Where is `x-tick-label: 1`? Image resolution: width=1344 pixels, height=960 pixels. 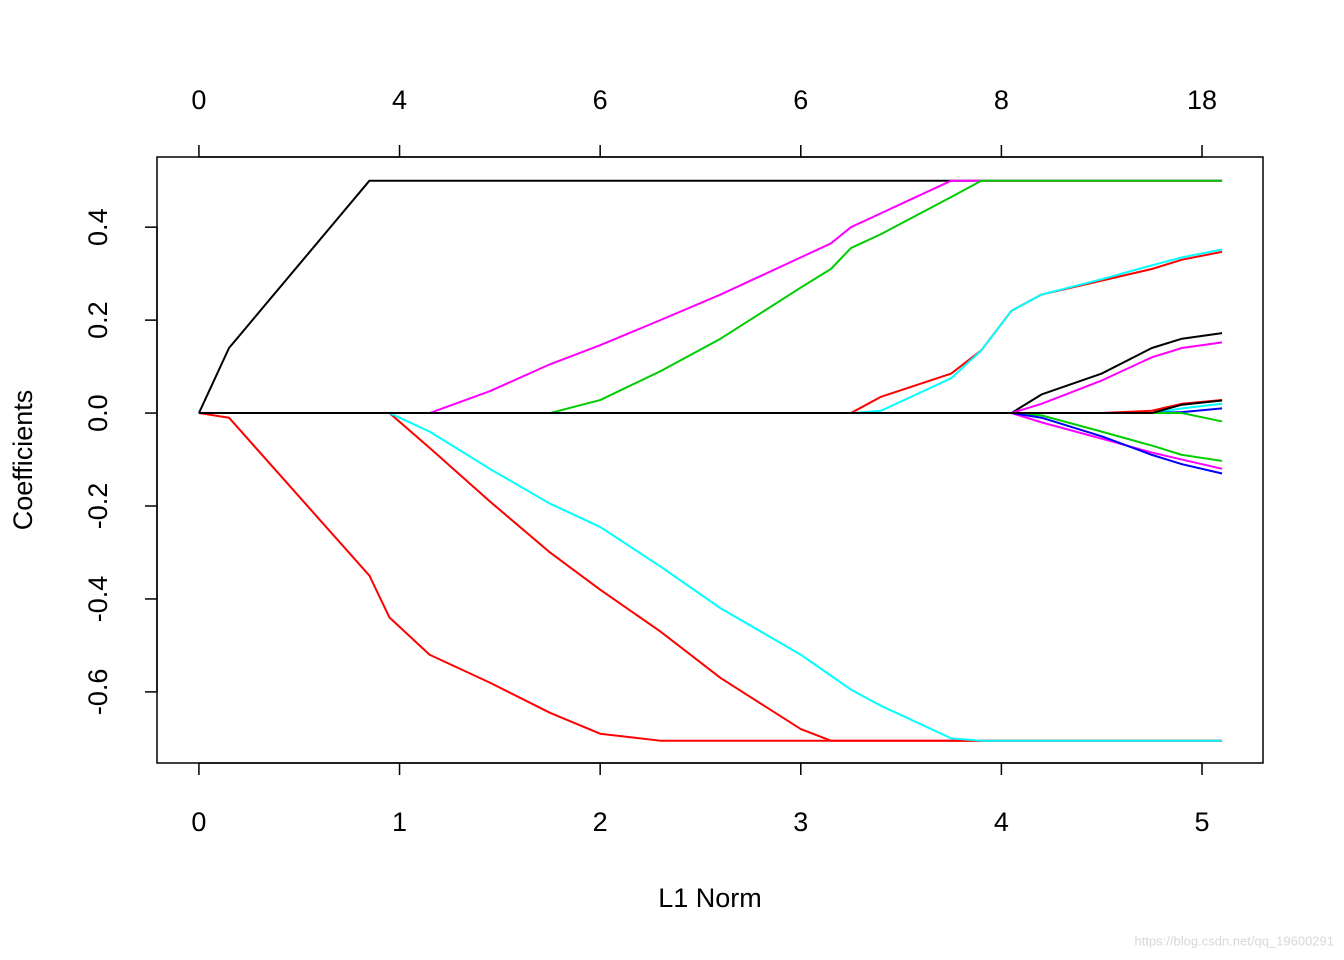
x-tick-label: 1 is located at coordinates (399, 822).